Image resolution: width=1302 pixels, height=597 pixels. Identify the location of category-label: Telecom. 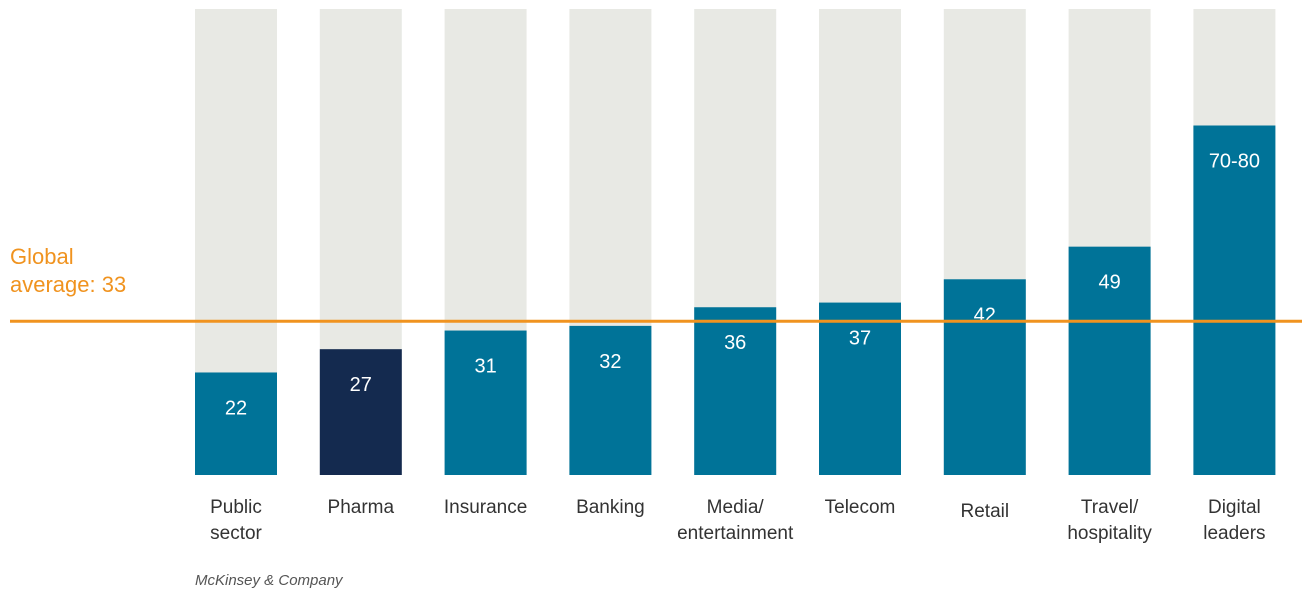
(860, 507).